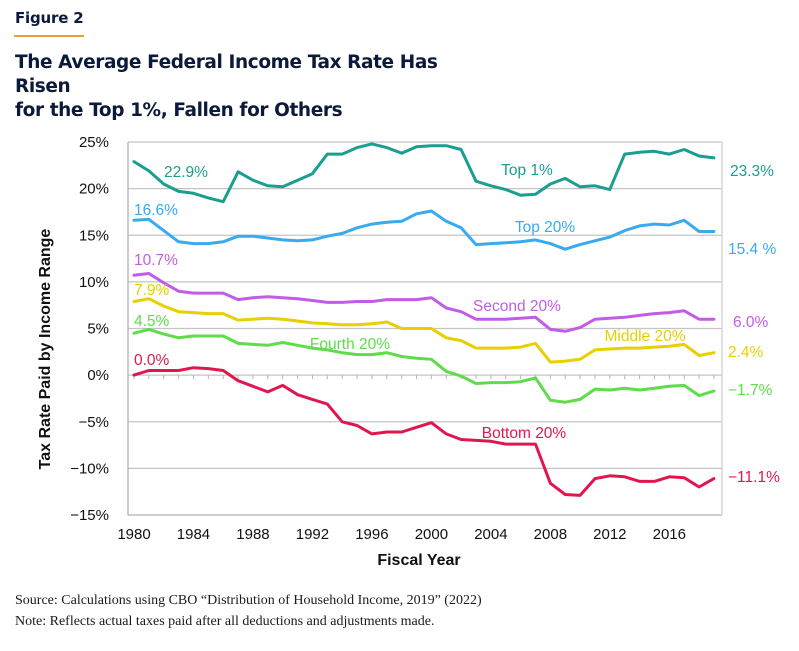 This screenshot has width=799, height=651. I want to click on y-tick-label: −15%, so click(89, 515).